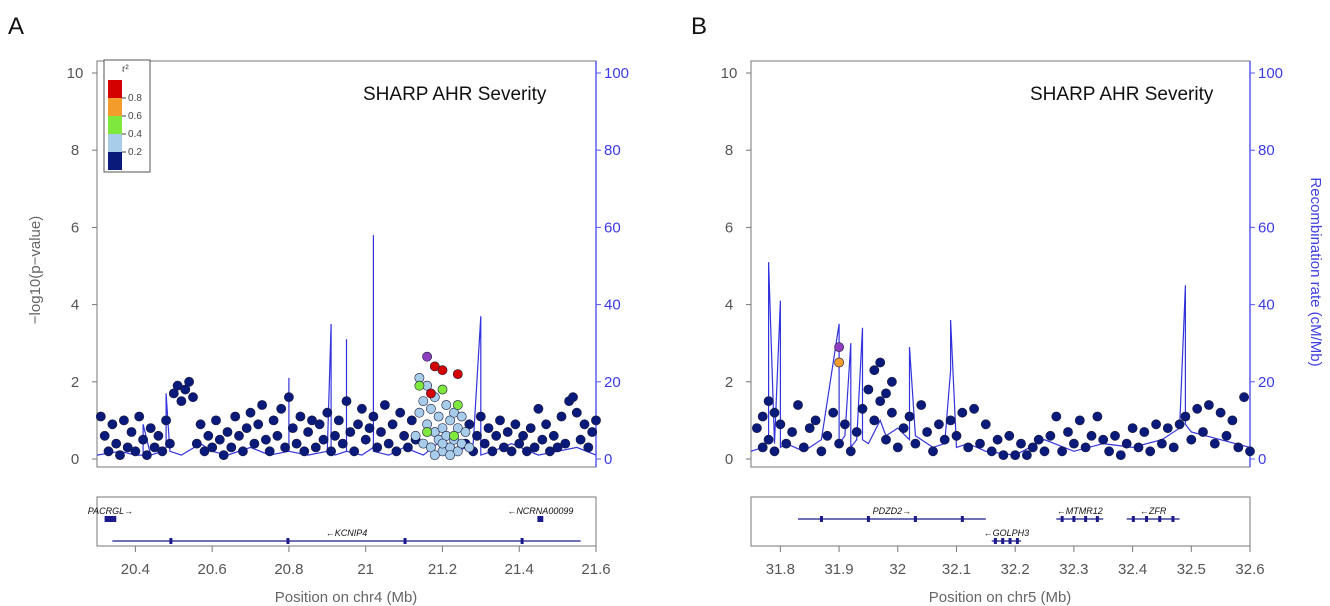 The height and width of the screenshot is (606, 1330). I want to click on x-tick-label: 32, so click(897, 569).